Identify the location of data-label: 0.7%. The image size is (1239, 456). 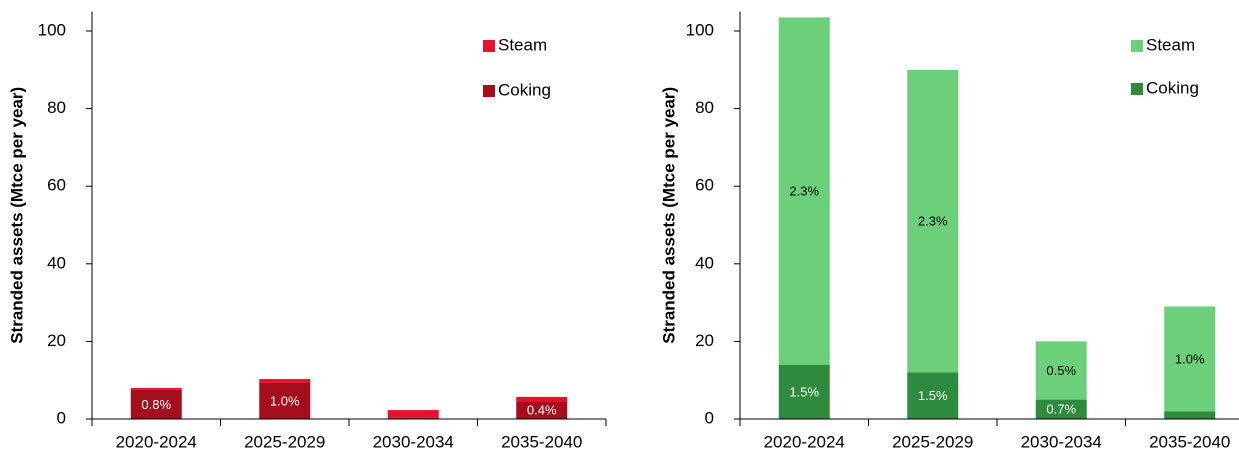
(1061, 409).